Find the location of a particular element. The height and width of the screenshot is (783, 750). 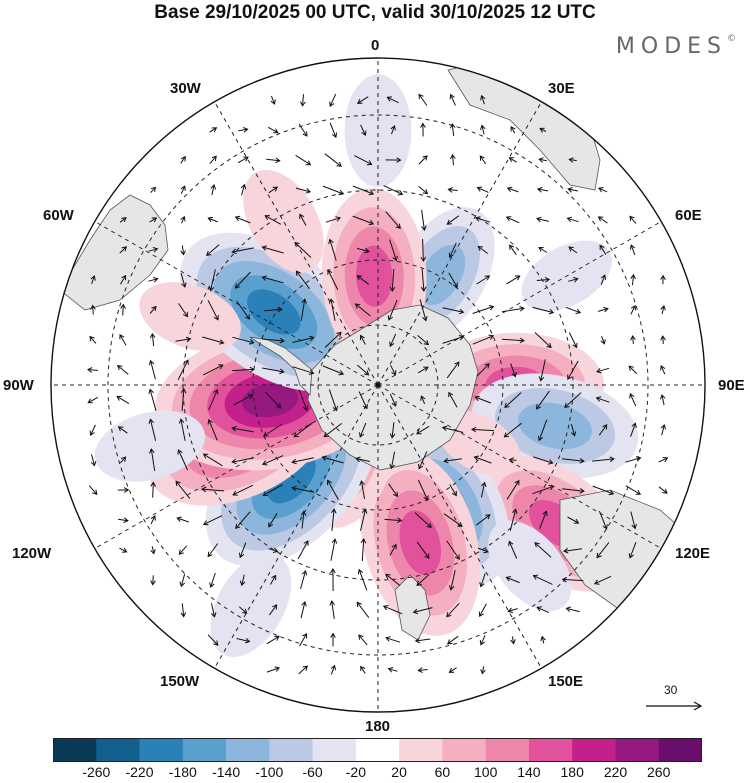

brand-logo: MODES© is located at coordinates (676, 46).